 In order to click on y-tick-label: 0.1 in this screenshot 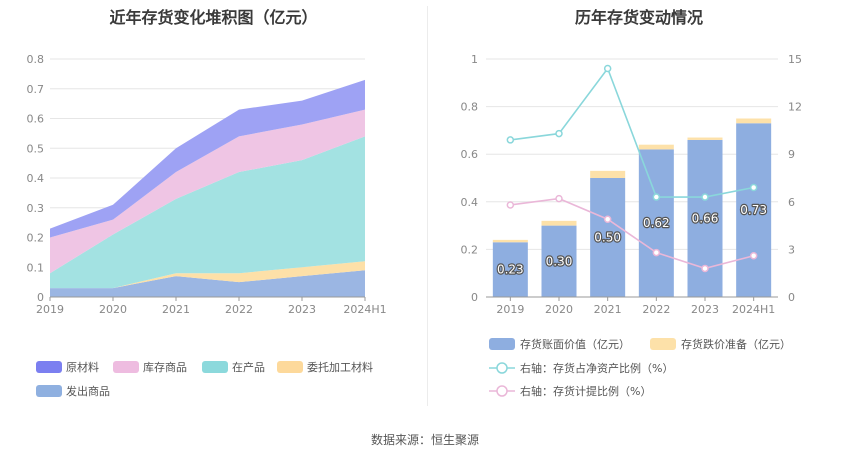, I will do `click(36, 267)`.